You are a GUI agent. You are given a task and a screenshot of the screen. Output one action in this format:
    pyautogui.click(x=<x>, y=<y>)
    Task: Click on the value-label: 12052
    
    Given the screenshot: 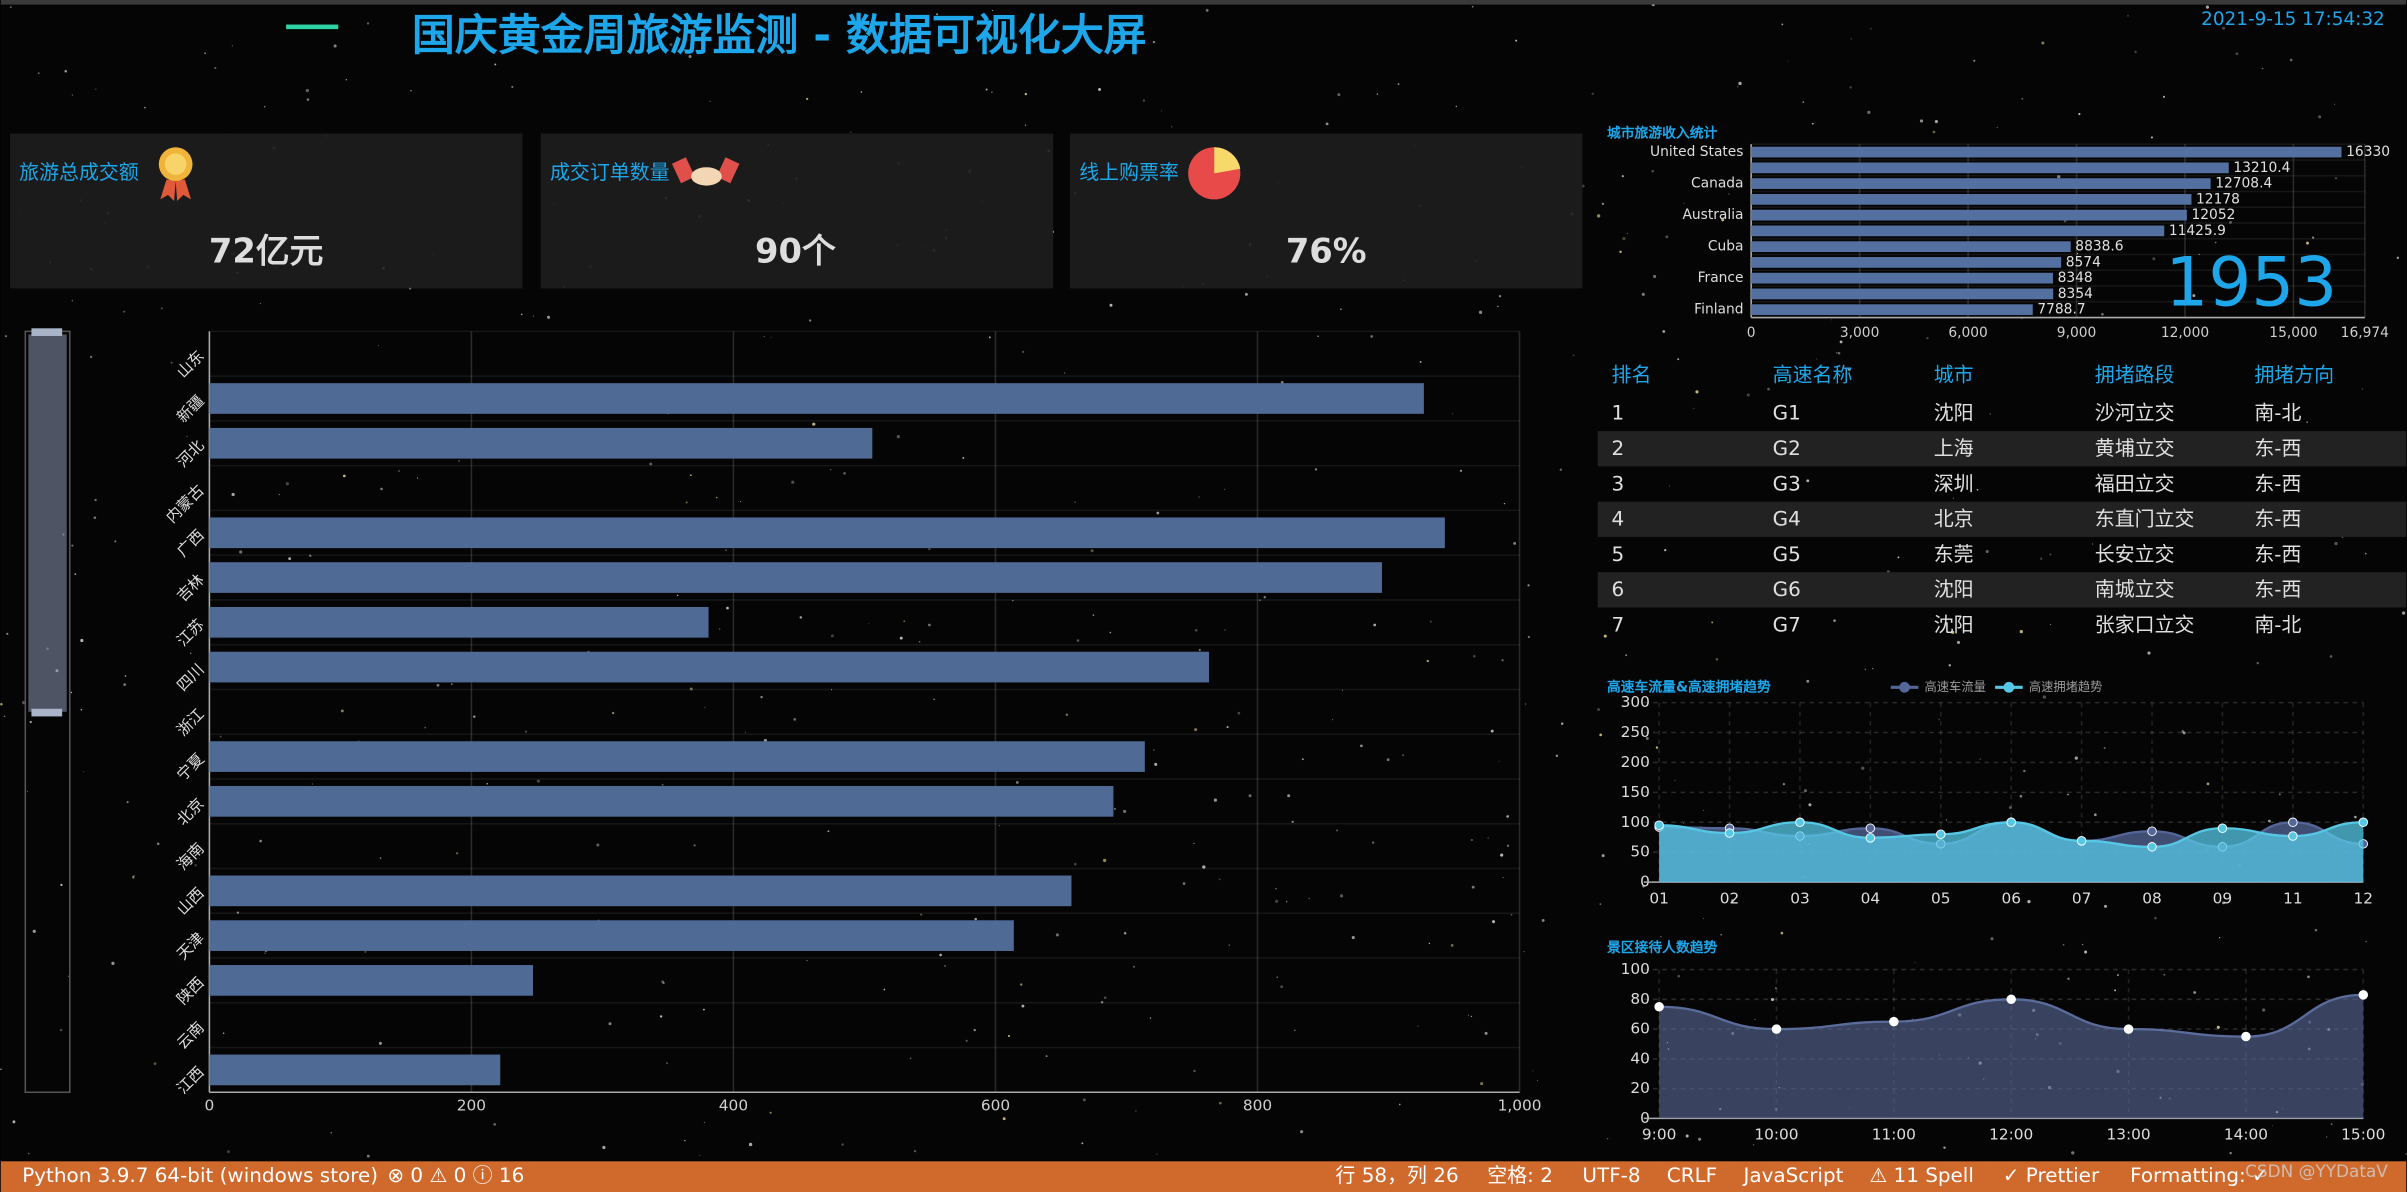 What is the action you would take?
    pyautogui.click(x=2213, y=215)
    